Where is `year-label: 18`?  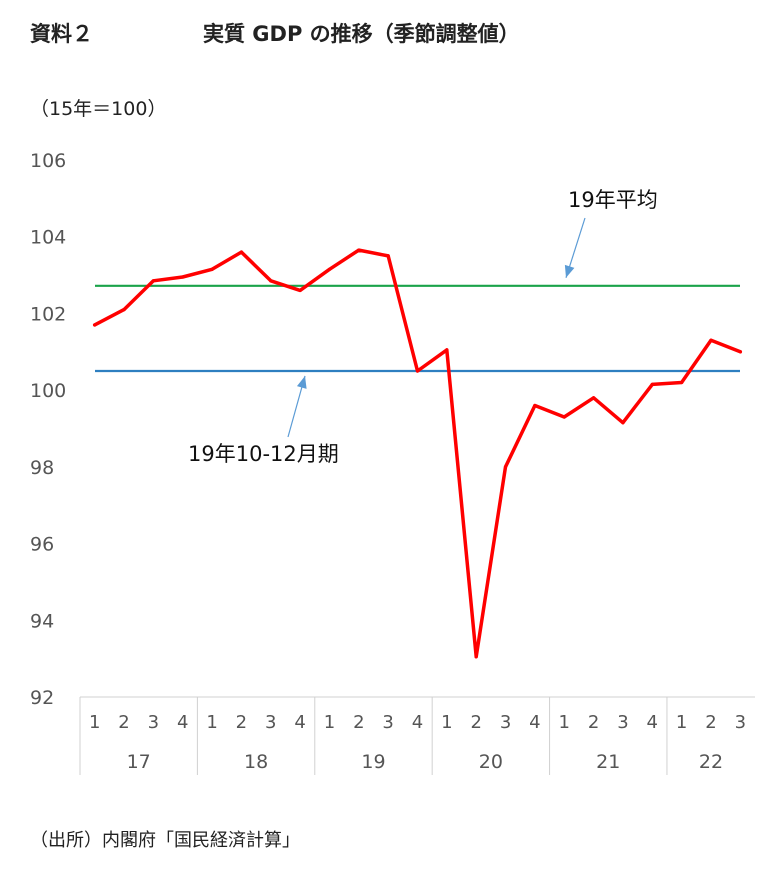
year-label: 18 is located at coordinates (256, 762).